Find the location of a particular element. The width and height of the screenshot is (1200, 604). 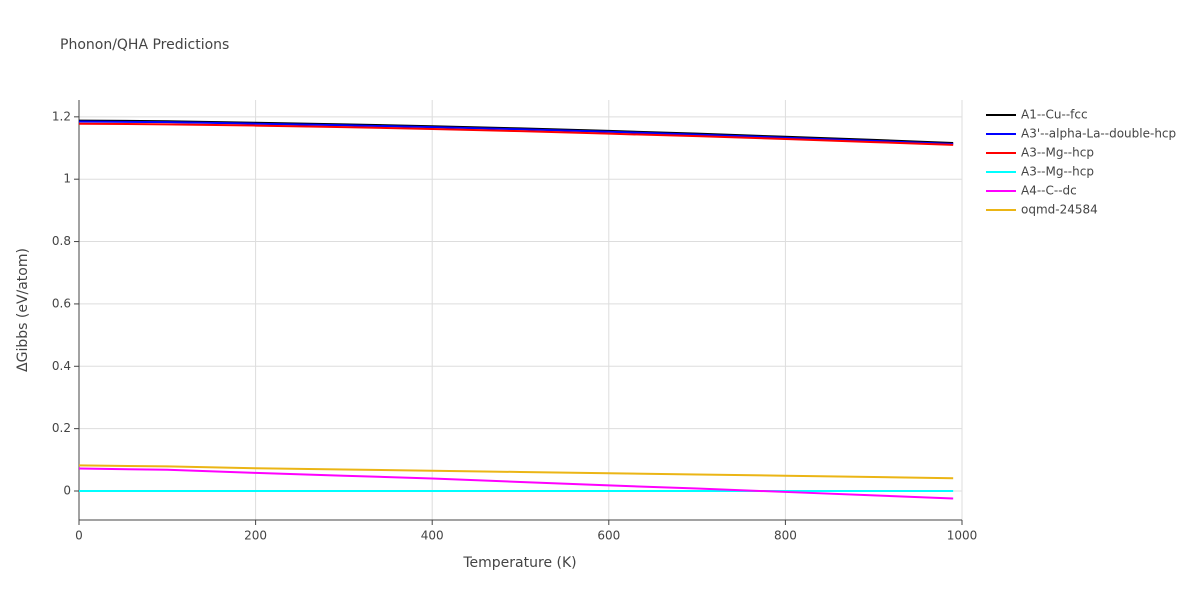

legend-label: oqmd-24584 is located at coordinates (1059, 210).